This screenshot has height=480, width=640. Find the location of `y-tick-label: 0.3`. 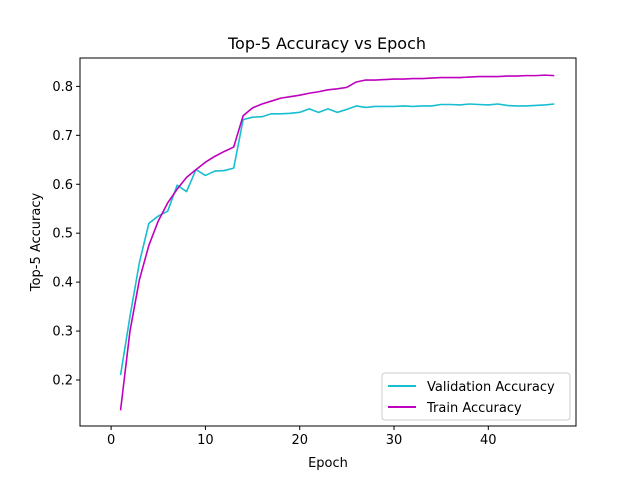

y-tick-label: 0.3 is located at coordinates (62, 332).